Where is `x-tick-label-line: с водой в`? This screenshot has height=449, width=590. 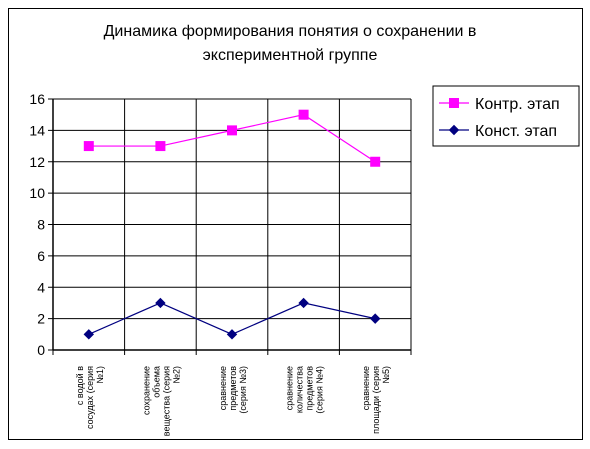 x-tick-label-line: с водой в is located at coordinates (80, 385).